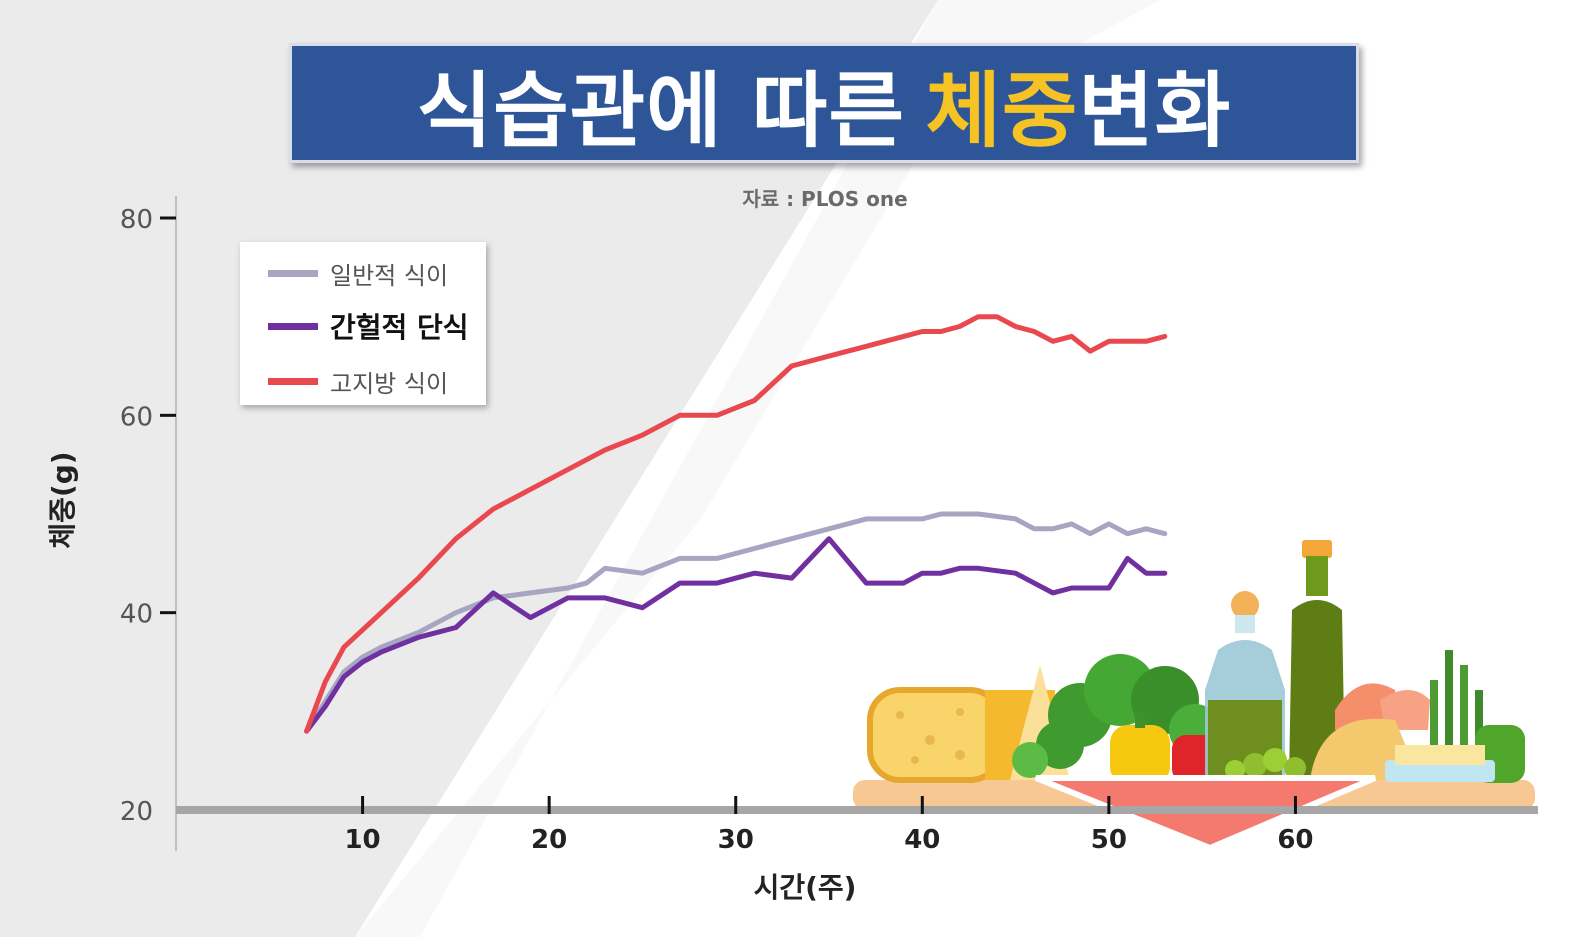 Image resolution: width=1590 pixels, height=937 pixels. Describe the element at coordinates (660, 111) in the screenshot. I see `title-main: 식습관에 따른` at that location.